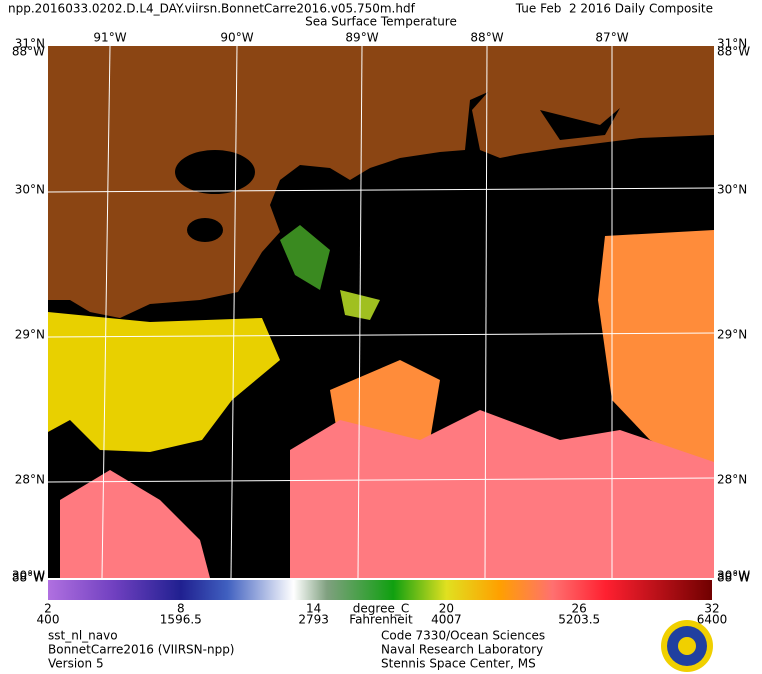 The width and height of the screenshot is (762, 674). I want to click on fahrenheit-tick: 400, so click(48, 620).